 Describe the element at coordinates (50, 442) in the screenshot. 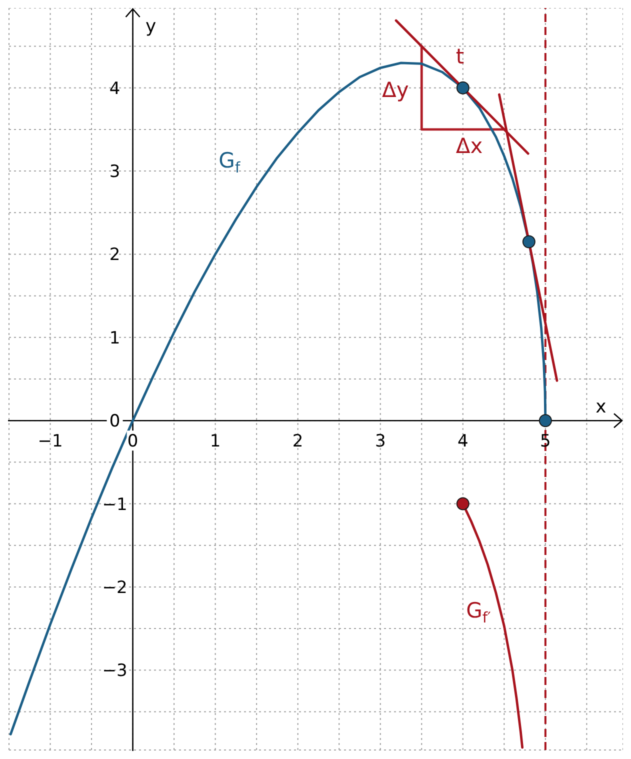

I see `x-tick-label: −1` at that location.